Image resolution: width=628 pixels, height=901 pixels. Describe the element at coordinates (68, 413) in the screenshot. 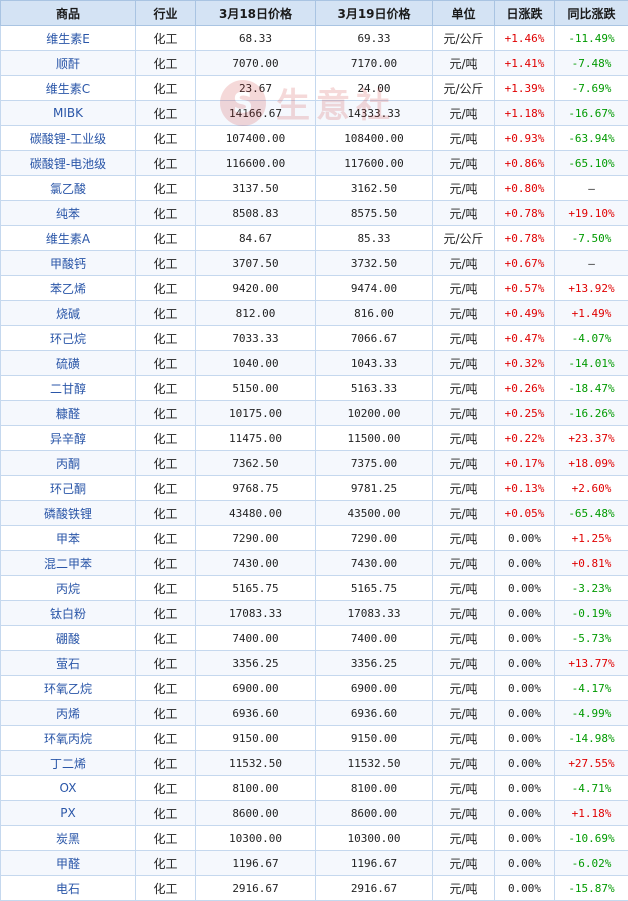

I see `commodity-name-link: 糠醛` at that location.